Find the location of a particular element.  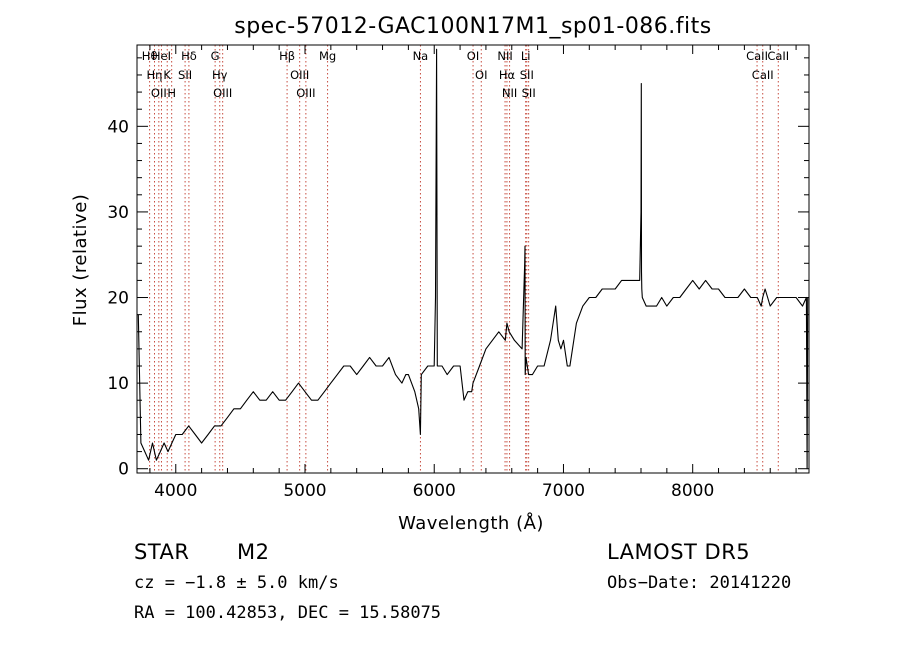

spectral-line-label: Hδ is located at coordinates (189, 56).